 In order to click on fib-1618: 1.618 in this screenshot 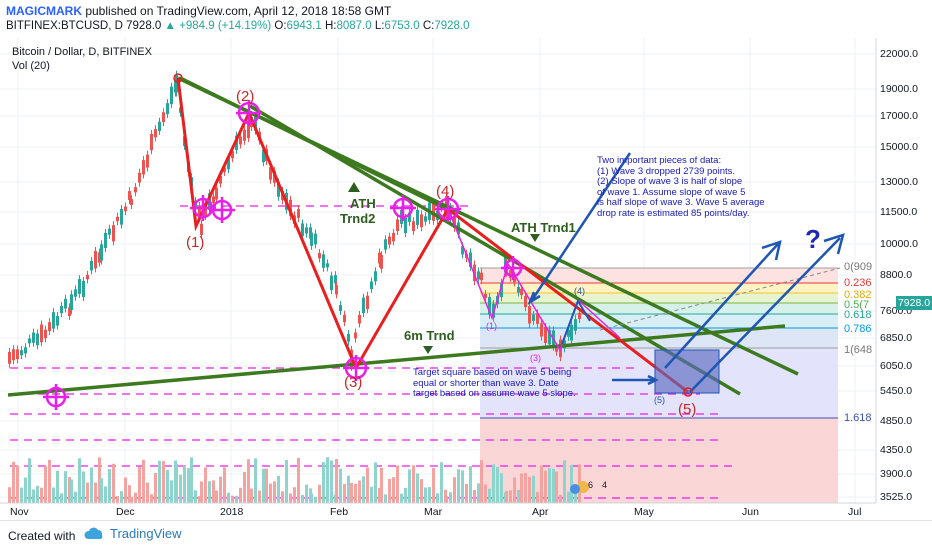, I will do `click(858, 418)`.